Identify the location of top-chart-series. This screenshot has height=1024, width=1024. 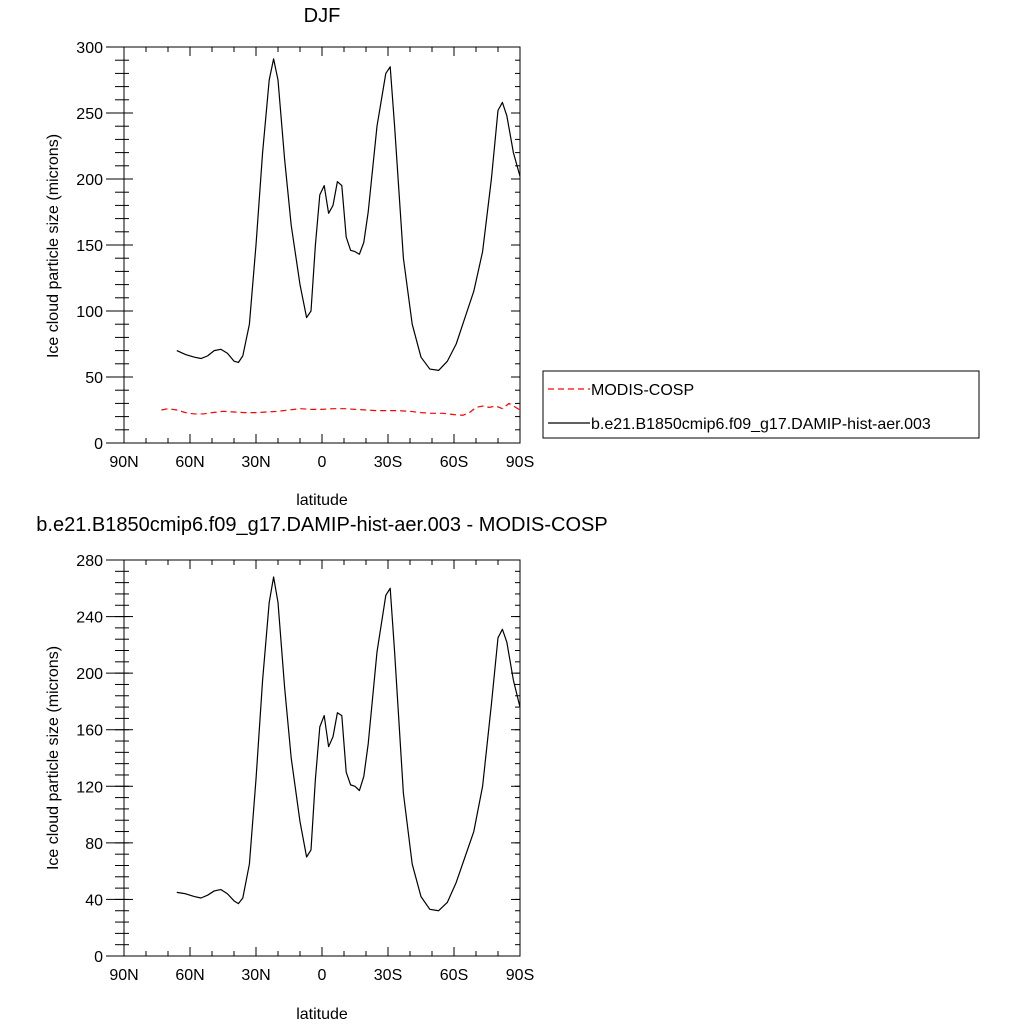
(341, 237).